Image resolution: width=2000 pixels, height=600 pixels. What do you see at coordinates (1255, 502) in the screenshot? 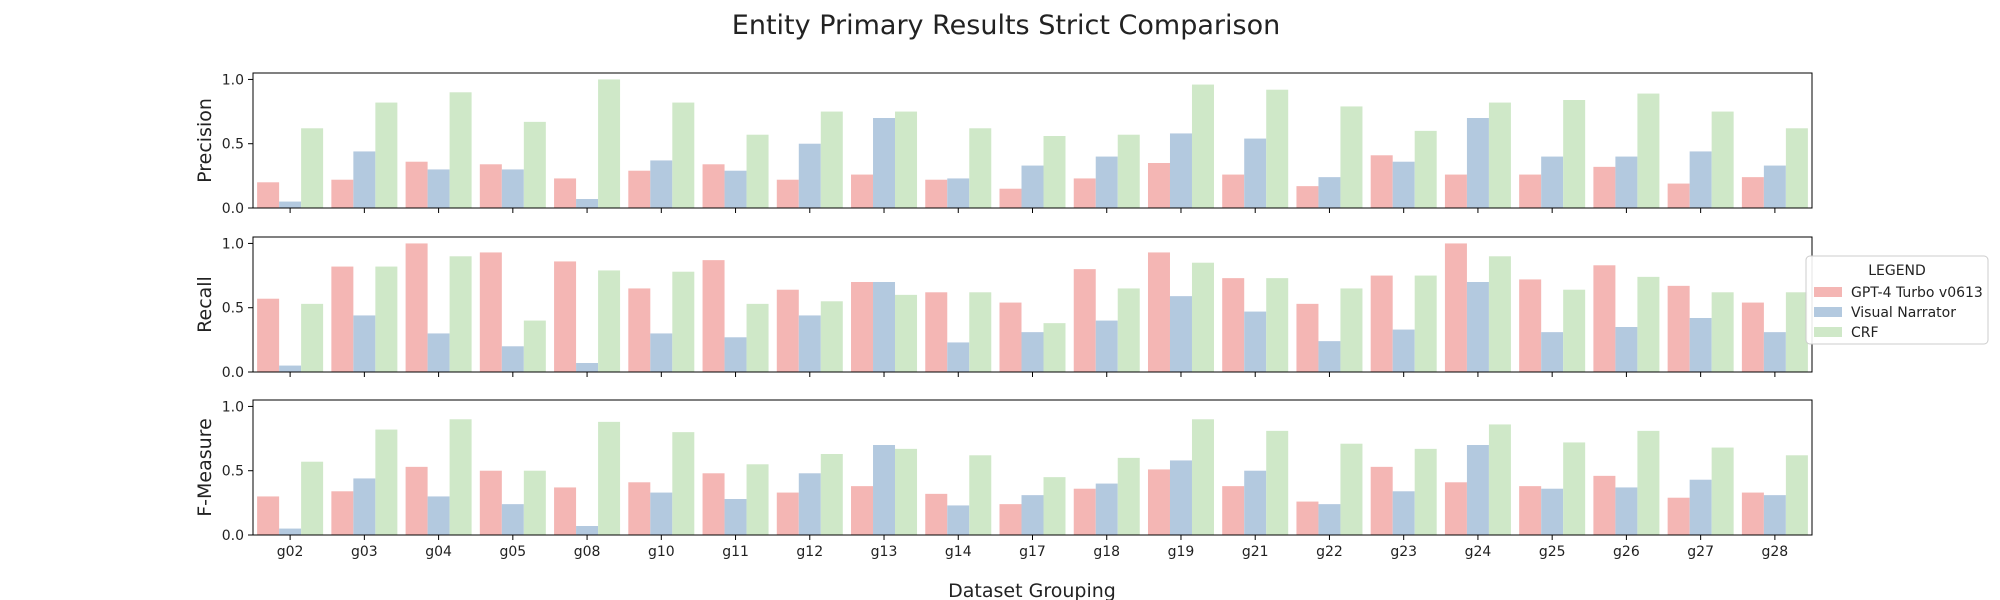
I see `bar-f-measure-g21-s1` at bounding box center [1255, 502].